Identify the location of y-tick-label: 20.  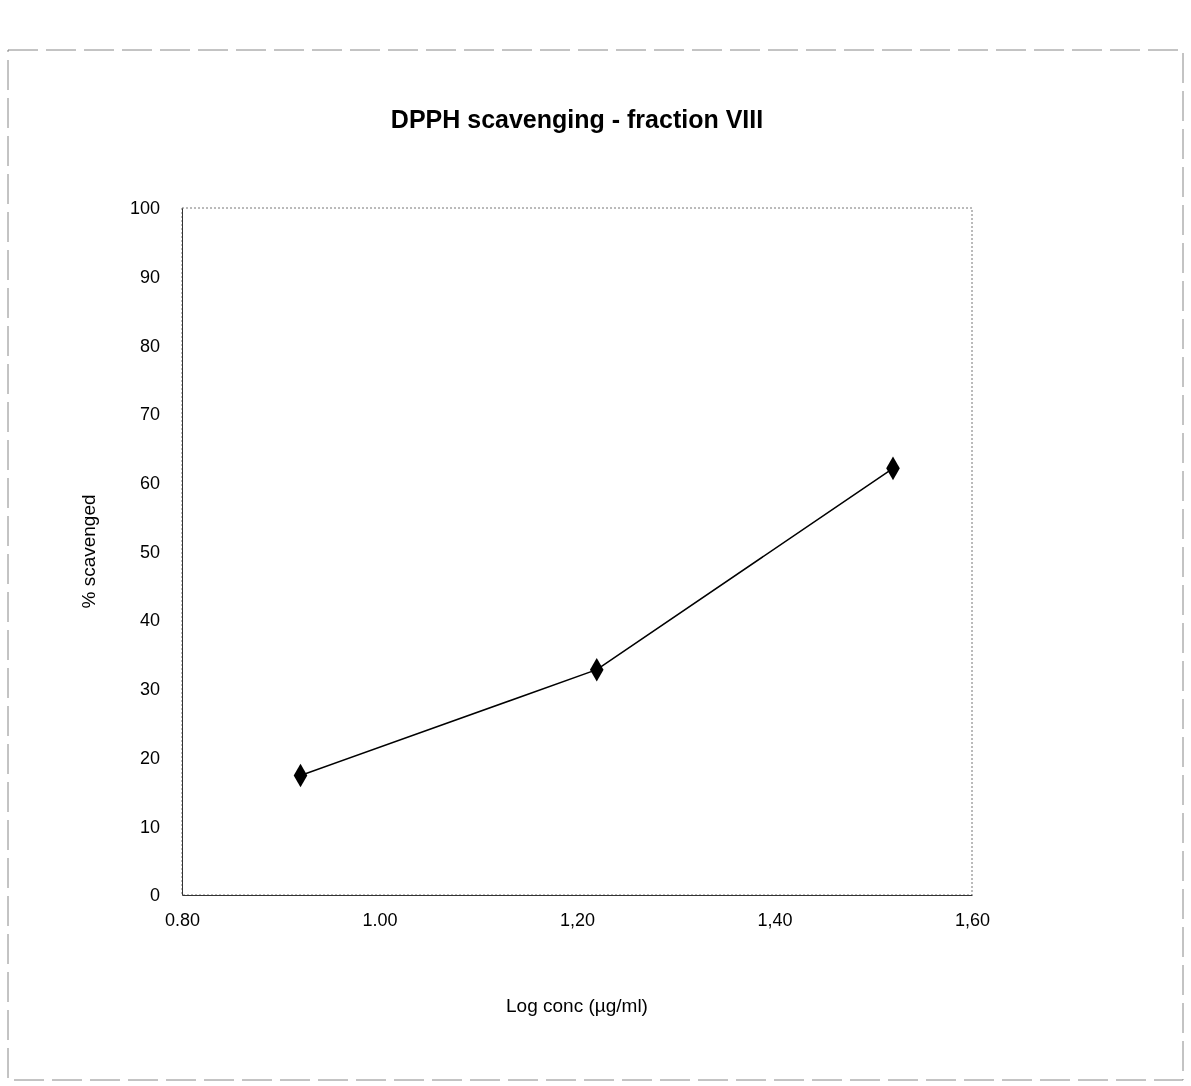
(149, 757).